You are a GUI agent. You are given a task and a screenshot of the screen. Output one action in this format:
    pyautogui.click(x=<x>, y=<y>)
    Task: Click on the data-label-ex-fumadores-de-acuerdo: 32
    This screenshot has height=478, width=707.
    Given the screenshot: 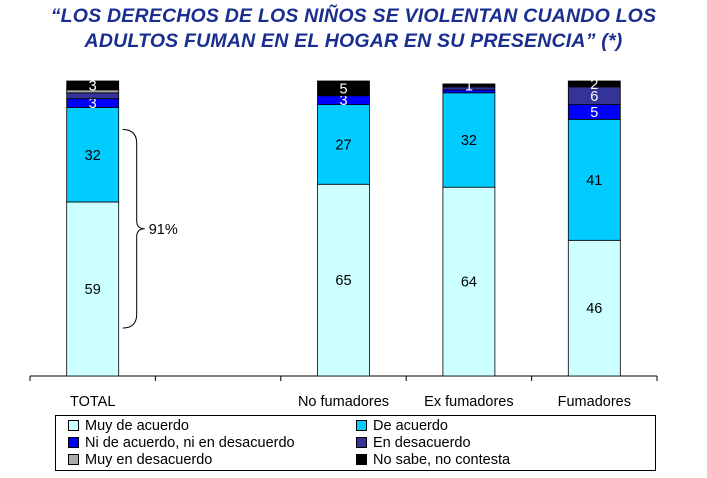 What is the action you would take?
    pyautogui.click(x=469, y=141)
    